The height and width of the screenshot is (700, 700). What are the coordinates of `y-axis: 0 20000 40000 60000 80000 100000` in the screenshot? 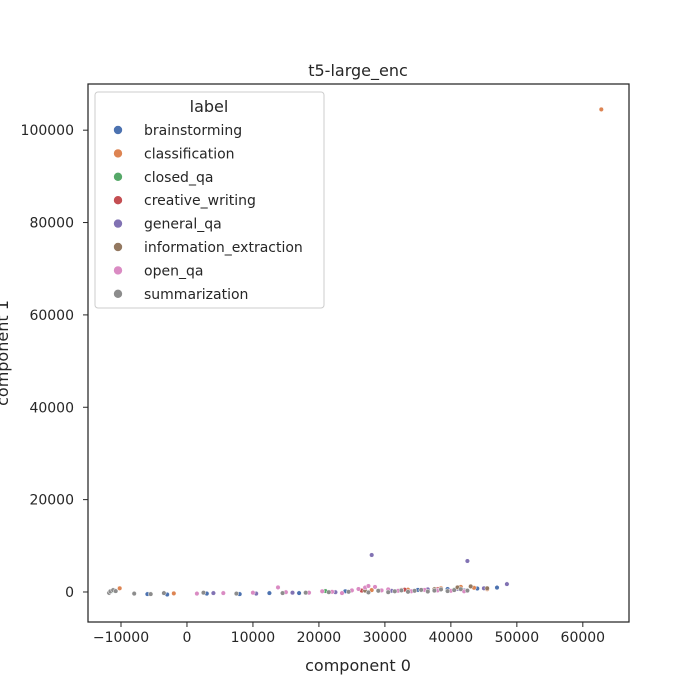 It's located at (54, 362).